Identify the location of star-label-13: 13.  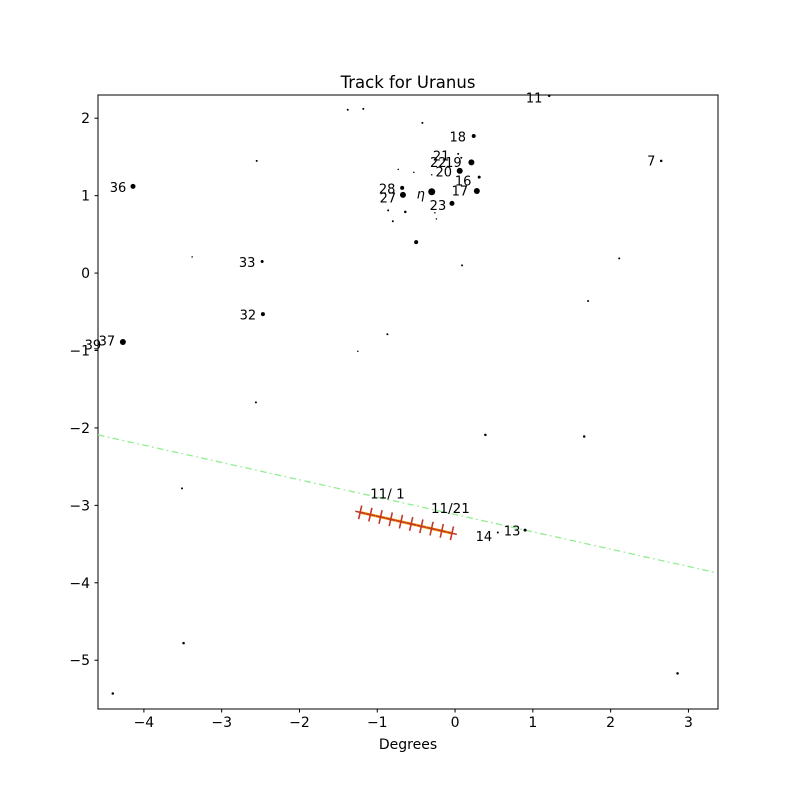
(512, 532).